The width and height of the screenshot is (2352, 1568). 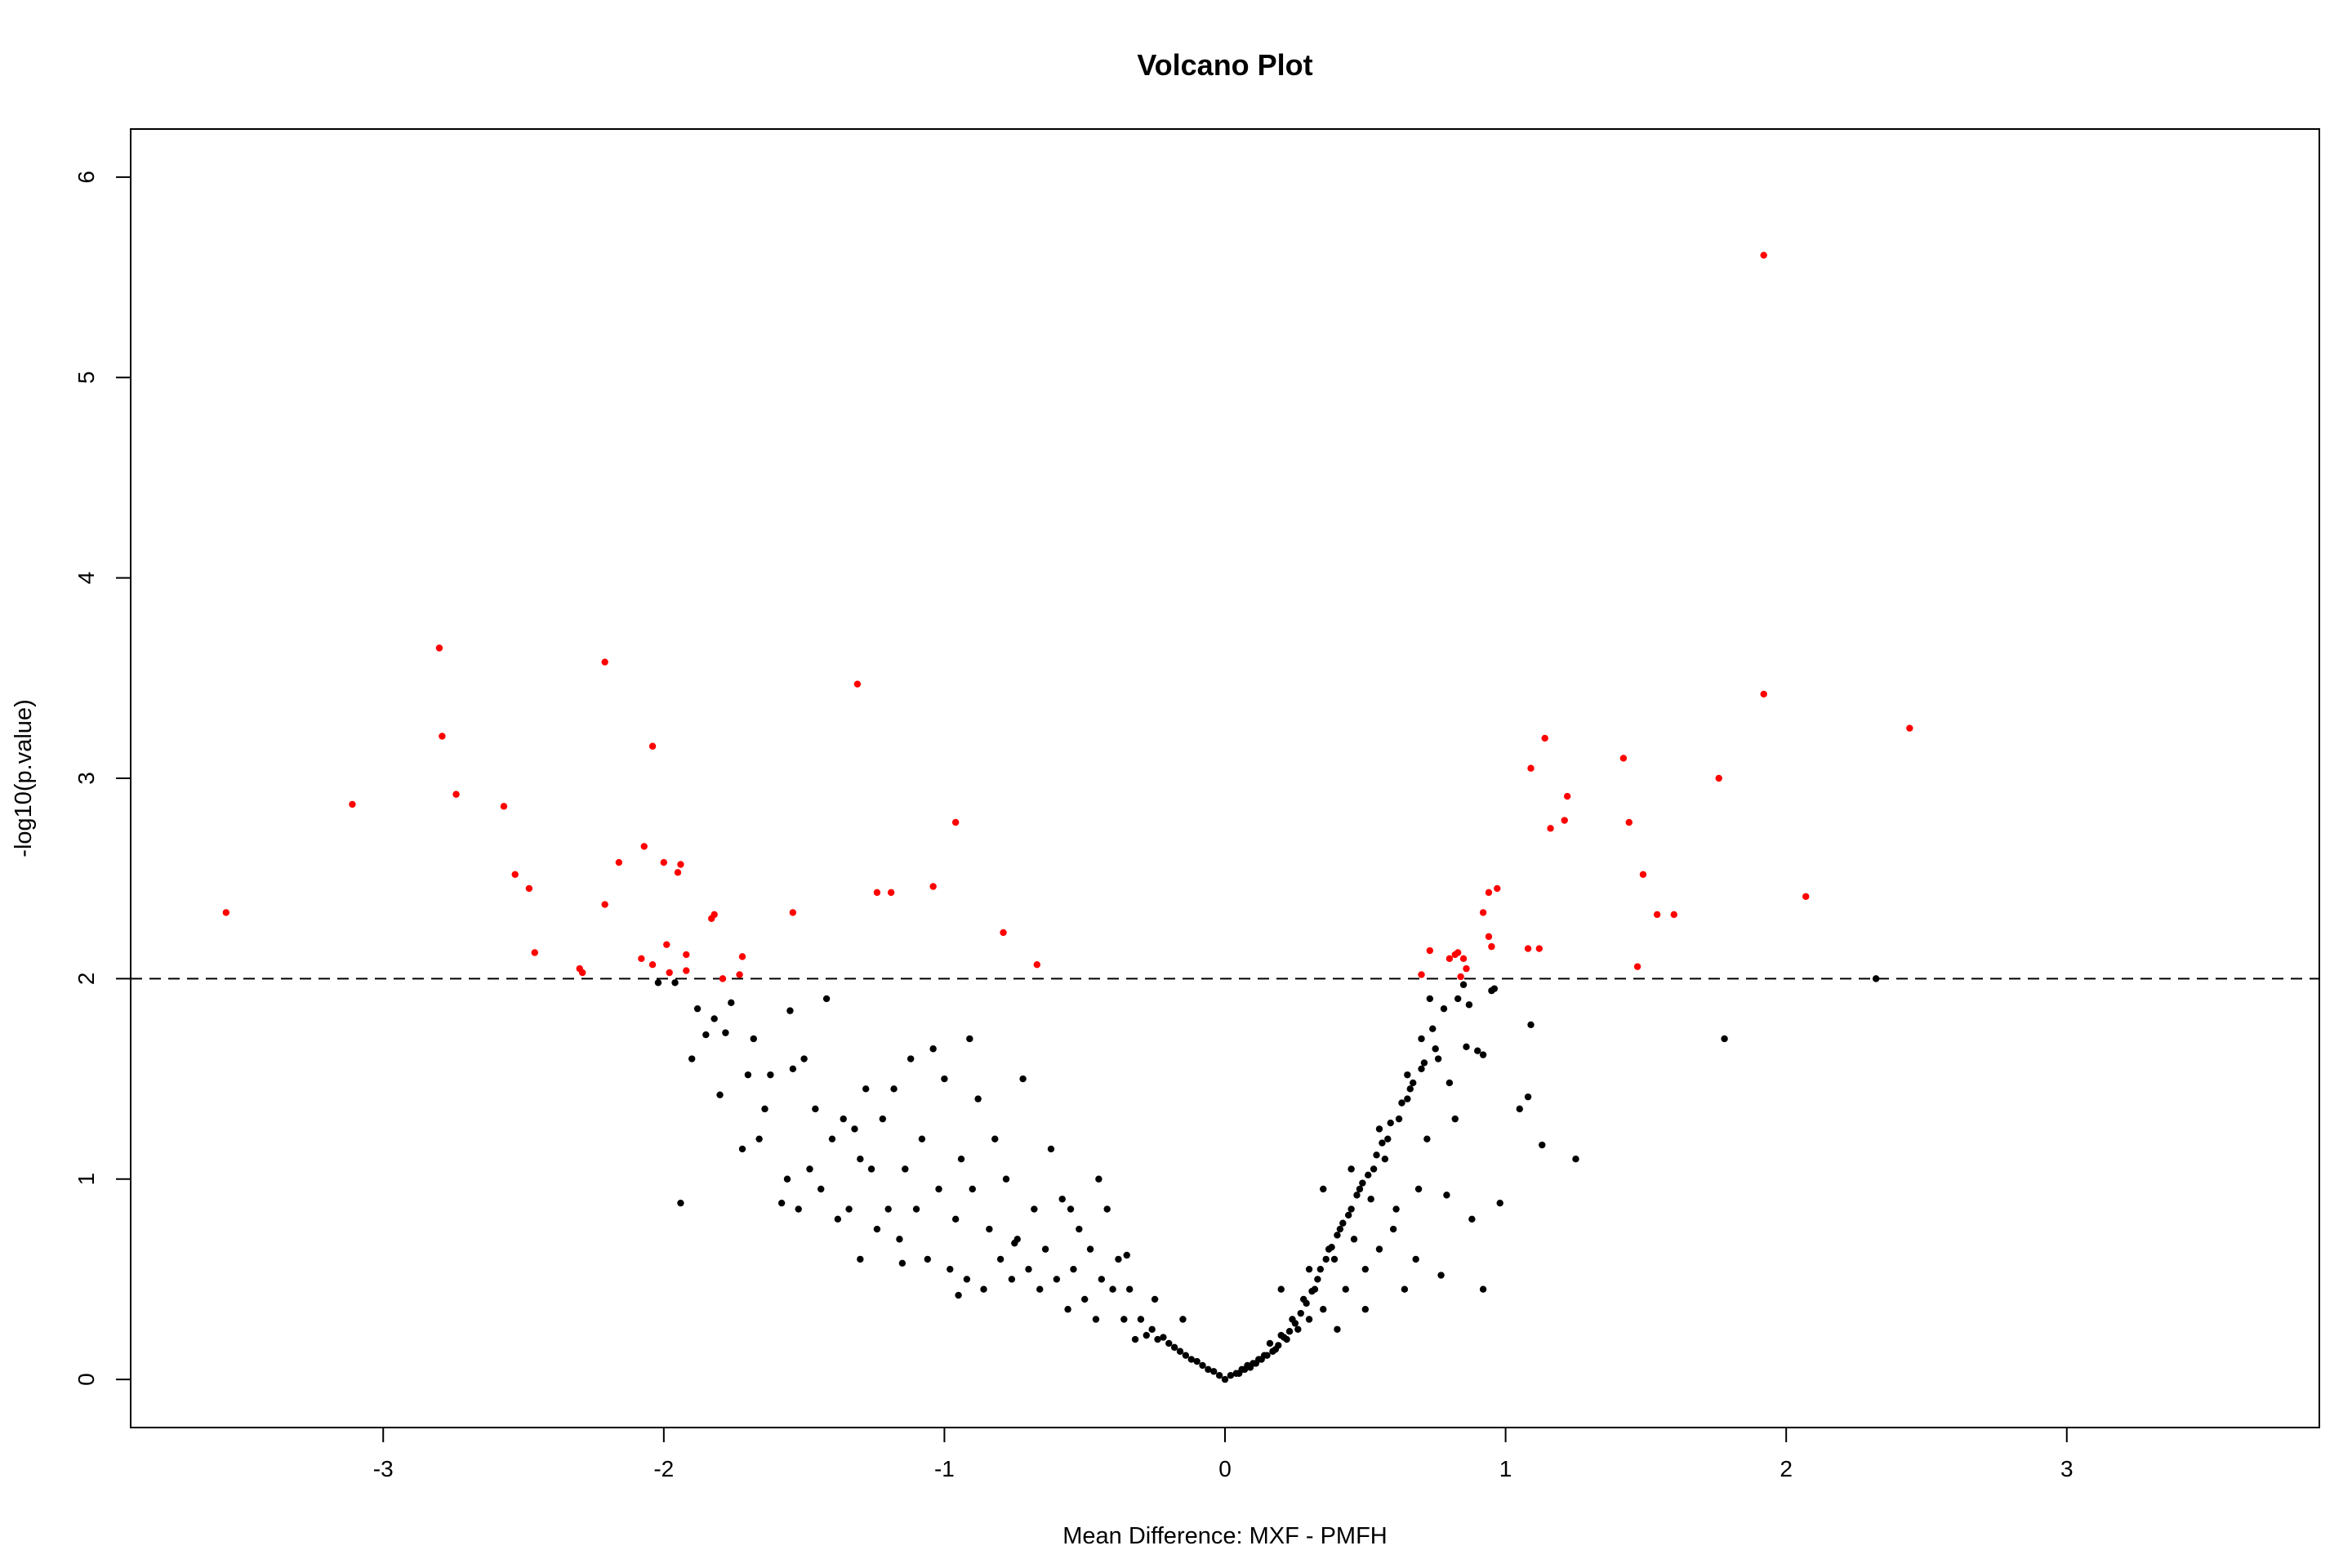 I want to click on x-tick-label: -1, so click(x=945, y=1468).